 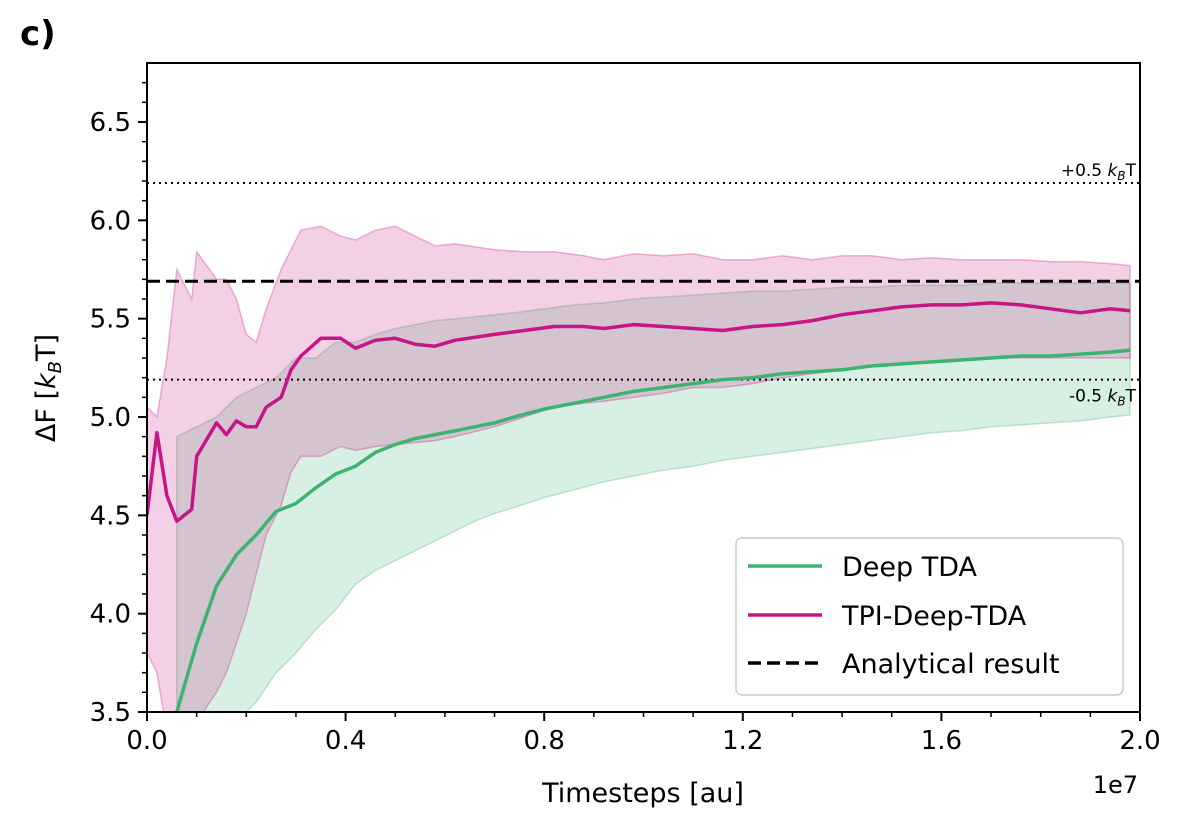 What do you see at coordinates (951, 664) in the screenshot?
I see `legend-label-analytical: Analytical result` at bounding box center [951, 664].